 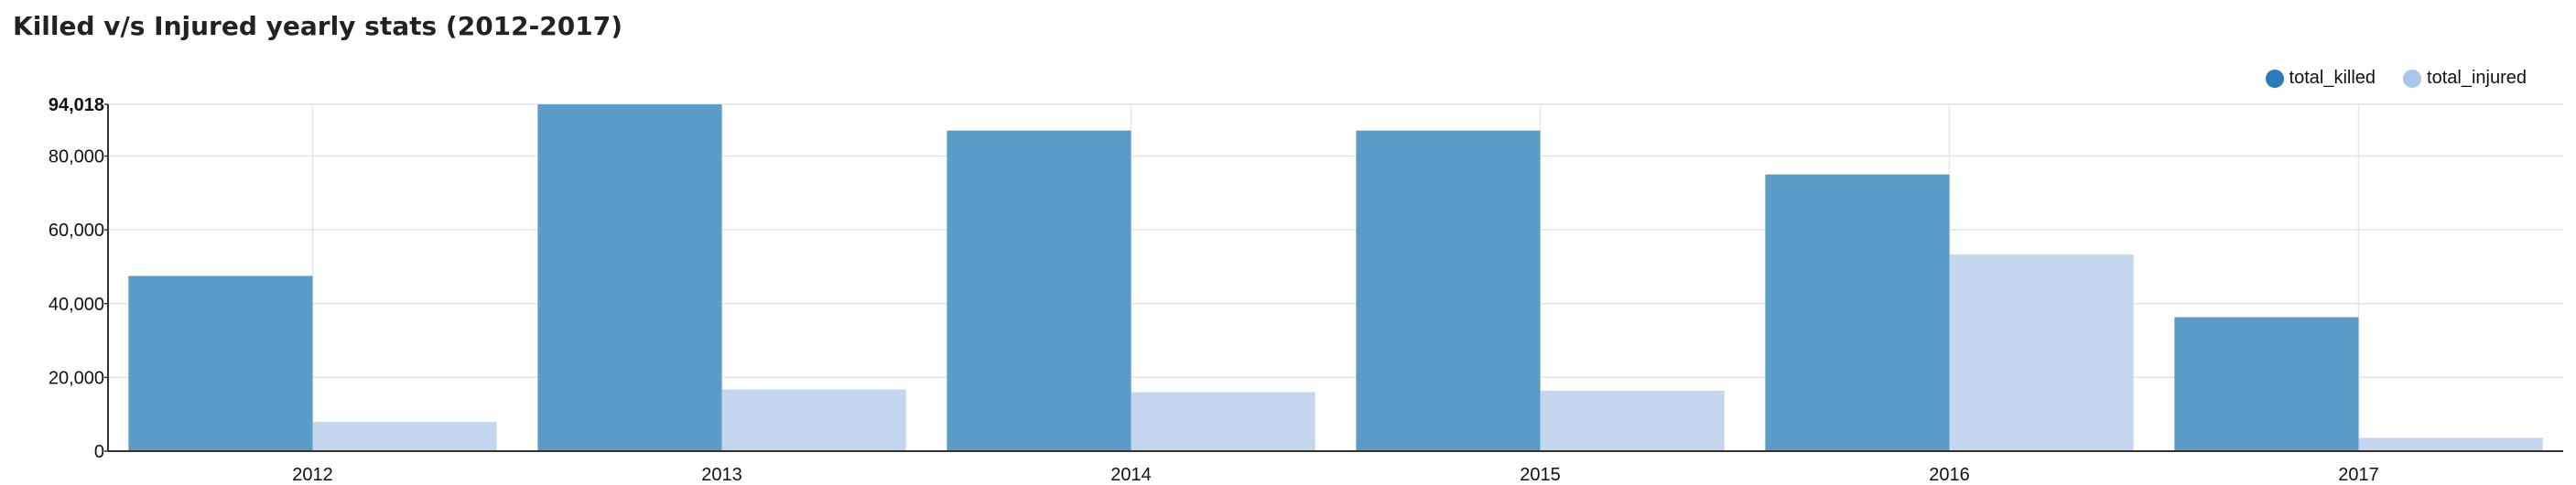 I want to click on bar-total-injured-2015, so click(x=1633, y=420).